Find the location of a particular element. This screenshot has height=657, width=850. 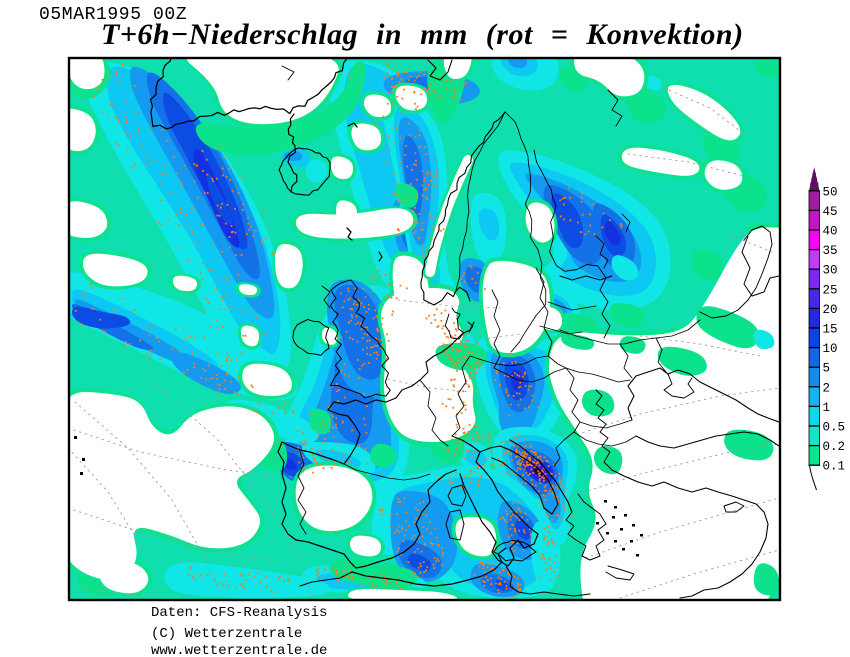

svg-text: 15 is located at coordinates (830, 330).